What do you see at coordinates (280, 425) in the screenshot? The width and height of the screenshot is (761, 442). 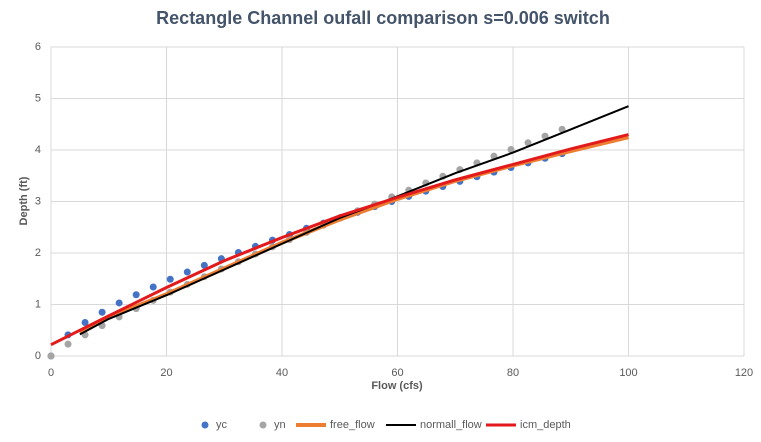 I see `legend-label: yn` at bounding box center [280, 425].